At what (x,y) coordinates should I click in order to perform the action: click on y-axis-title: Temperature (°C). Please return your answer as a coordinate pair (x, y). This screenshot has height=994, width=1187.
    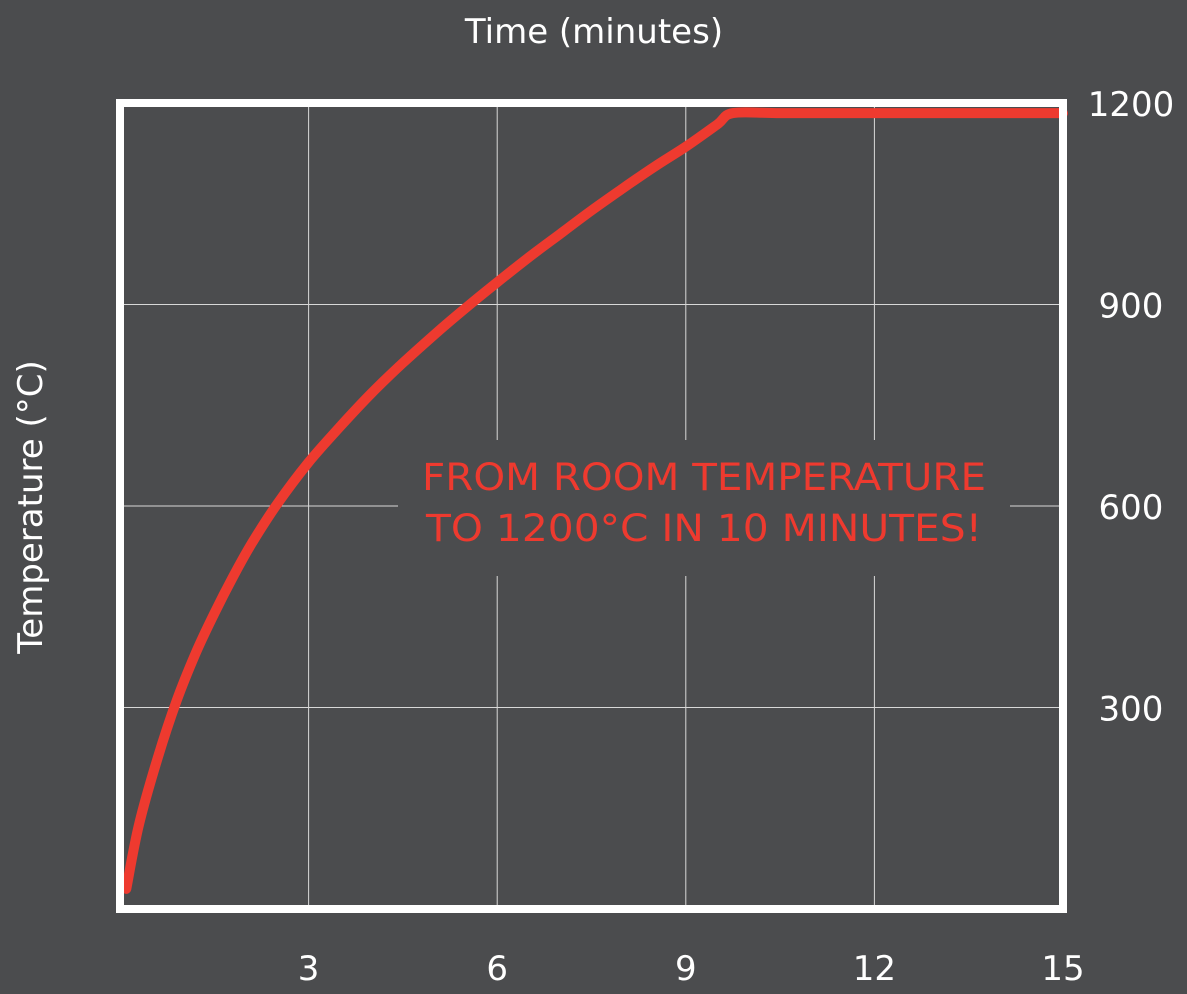
    Looking at the image, I should click on (31, 507).